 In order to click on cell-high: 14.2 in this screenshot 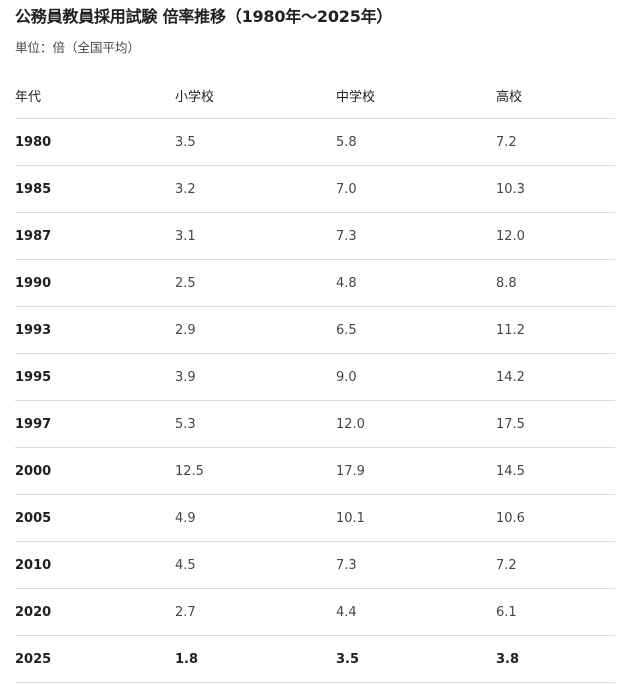, I will do `click(510, 377)`.